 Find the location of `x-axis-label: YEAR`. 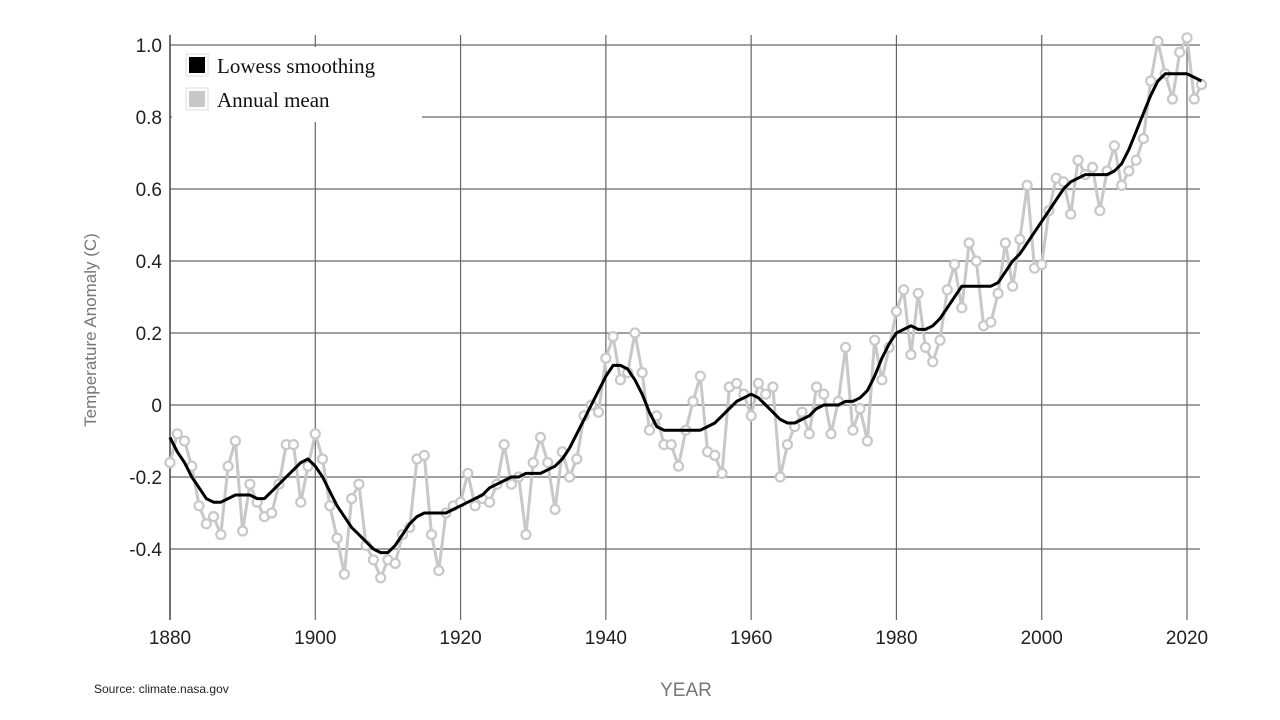

x-axis-label: YEAR is located at coordinates (686, 690).